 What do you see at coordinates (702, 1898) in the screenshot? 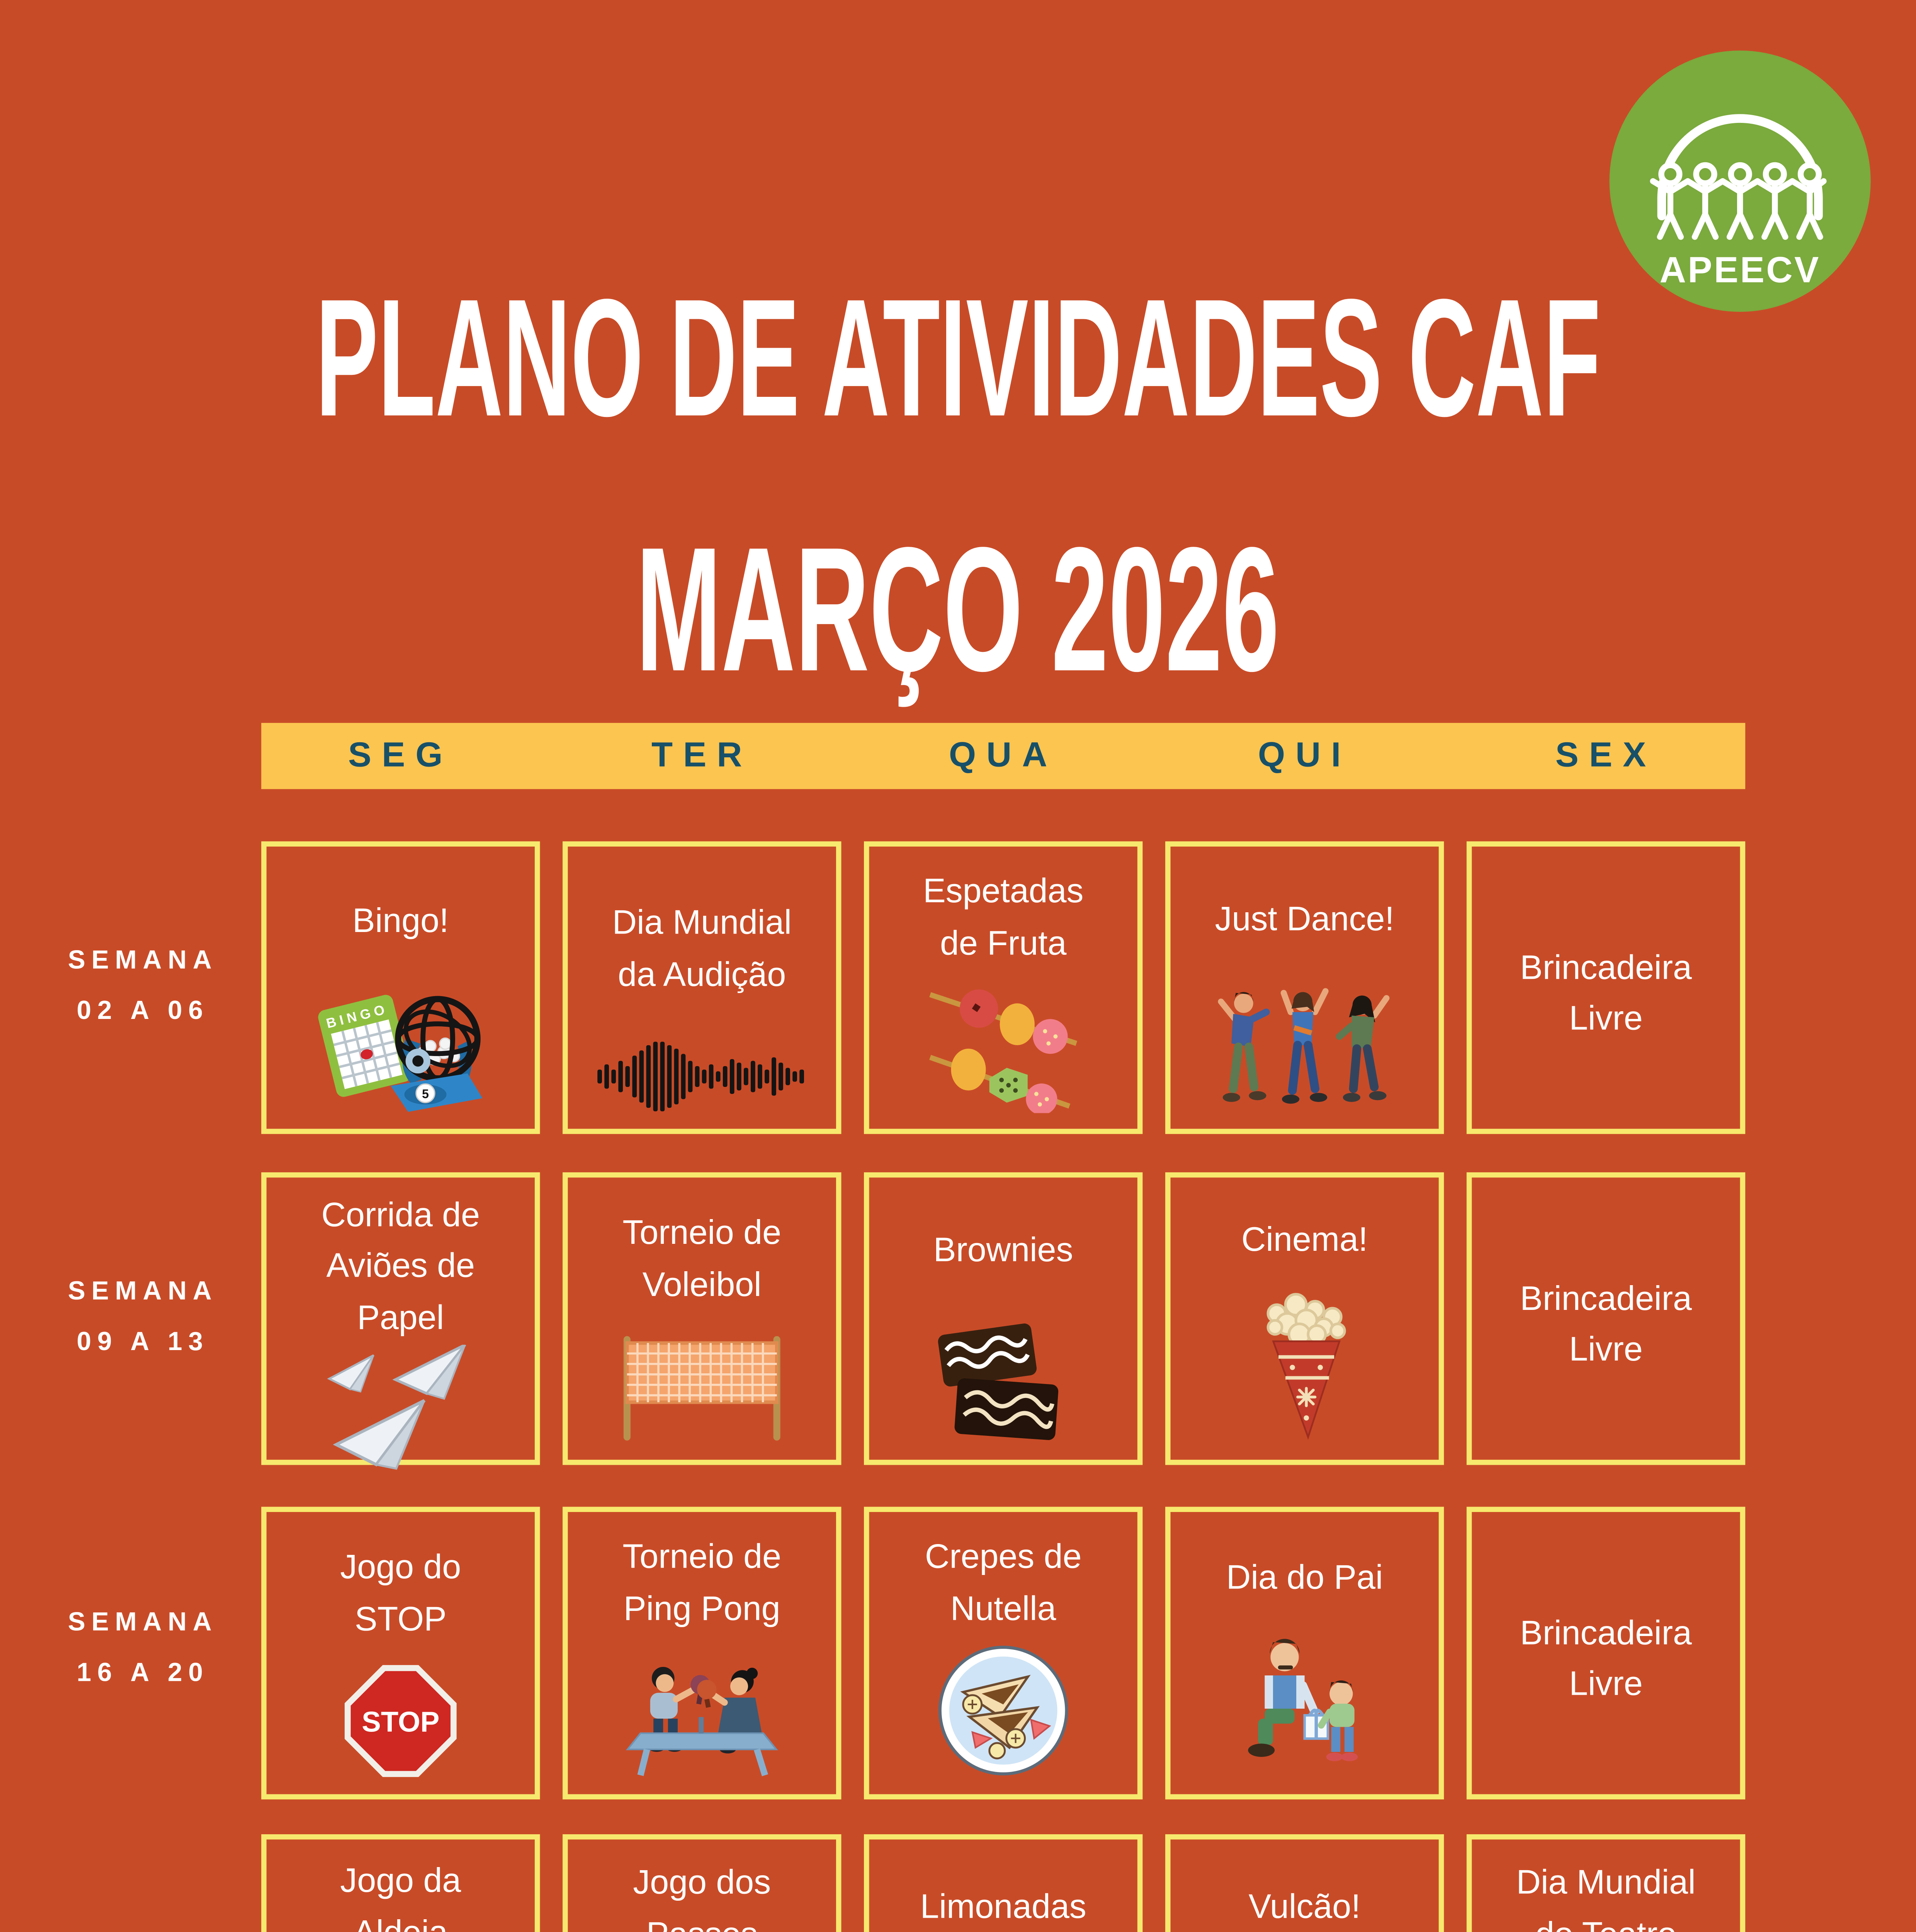
I see `activity-title: Jogo dos Passos` at bounding box center [702, 1898].